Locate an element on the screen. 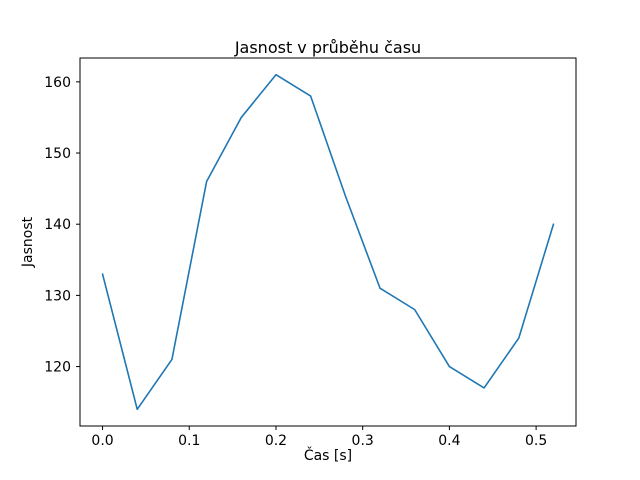  x-tick-label: 0.5 is located at coordinates (536, 441).